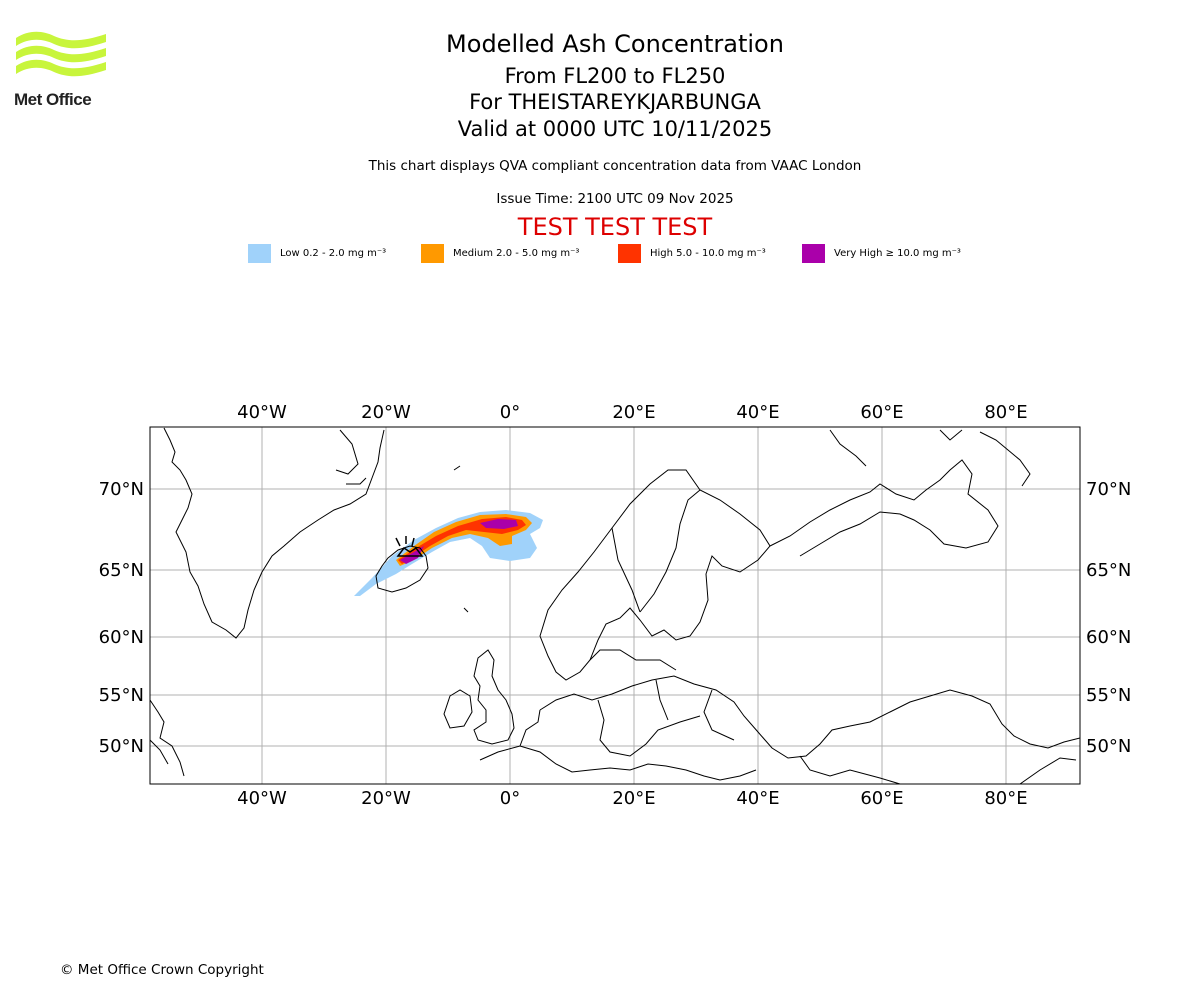 This screenshot has height=1000, width=1200. I want to click on lon-tick-bottom-6: 80°E, so click(1005, 798).